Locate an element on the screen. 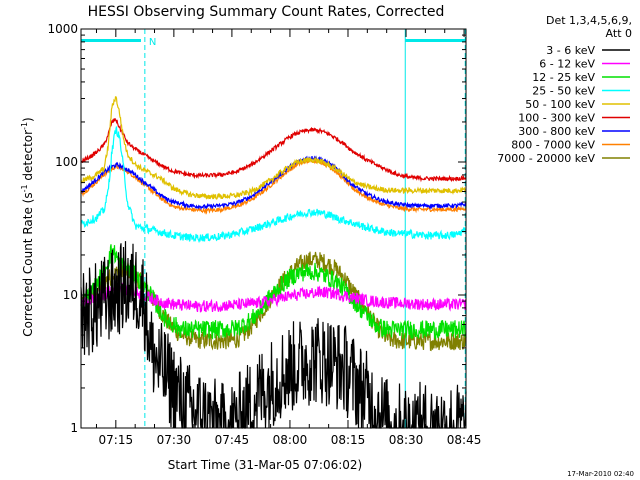 The width and height of the screenshot is (640, 480). legend-label: 12 - 25 keV is located at coordinates (563, 77).